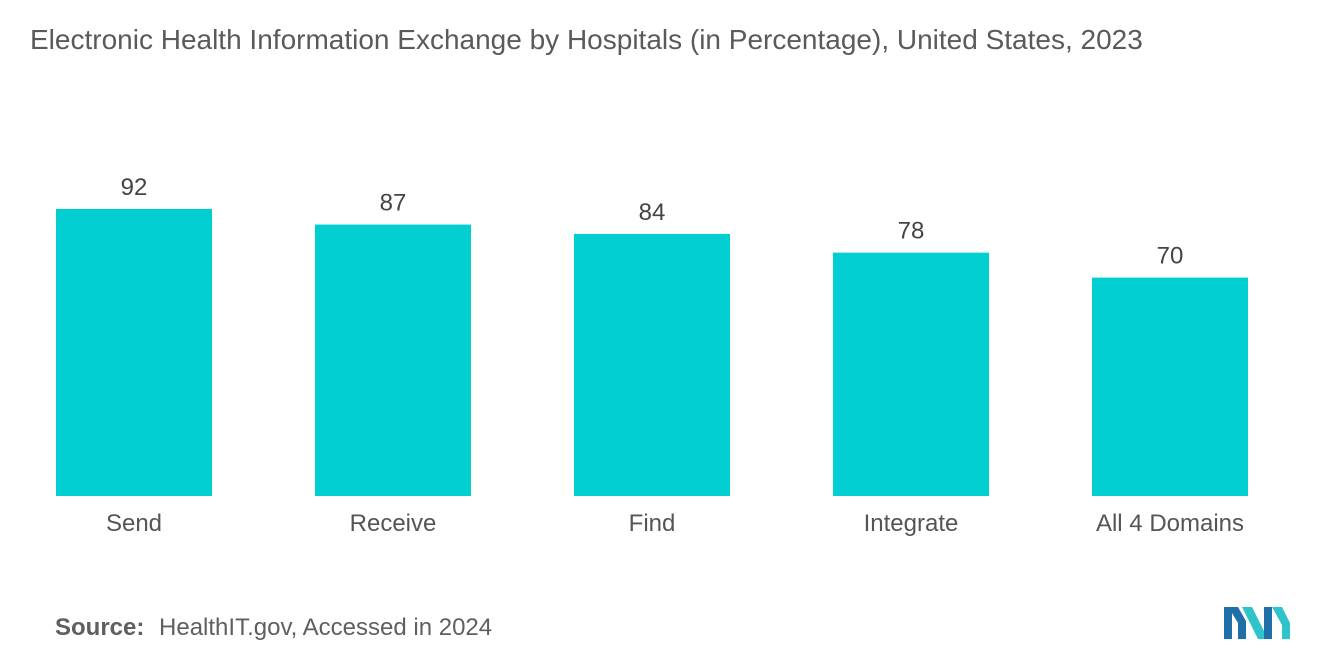 The image size is (1320, 665). I want to click on source-text: HealthIT.gov, Accessed in 2024, so click(326, 627).